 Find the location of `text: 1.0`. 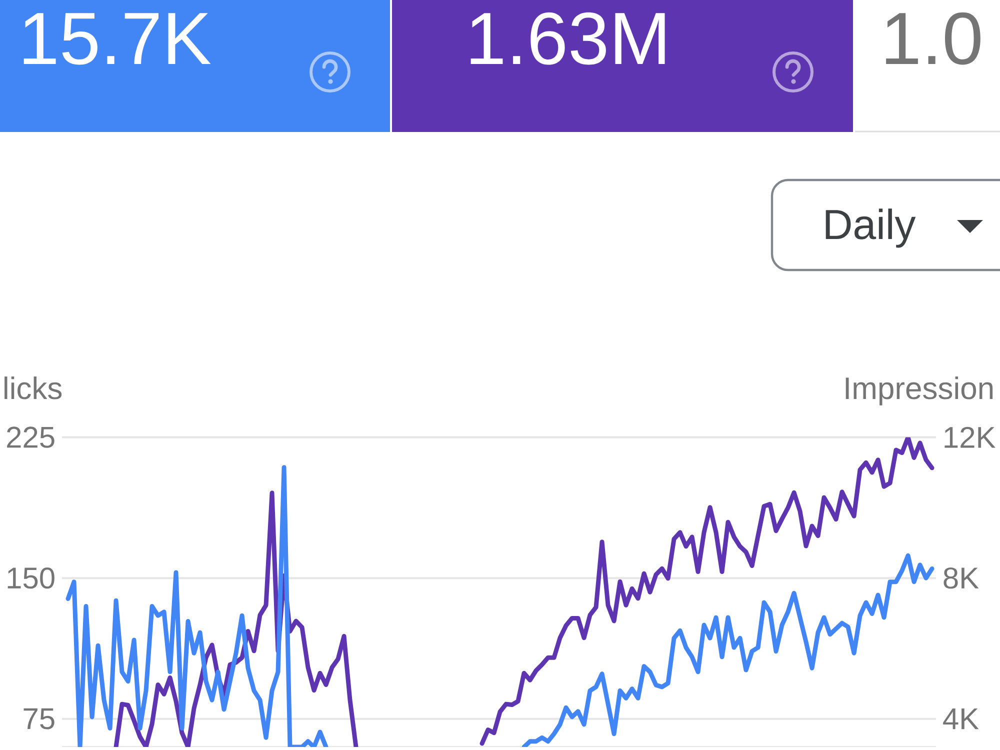

text: 1.0 is located at coordinates (933, 38).